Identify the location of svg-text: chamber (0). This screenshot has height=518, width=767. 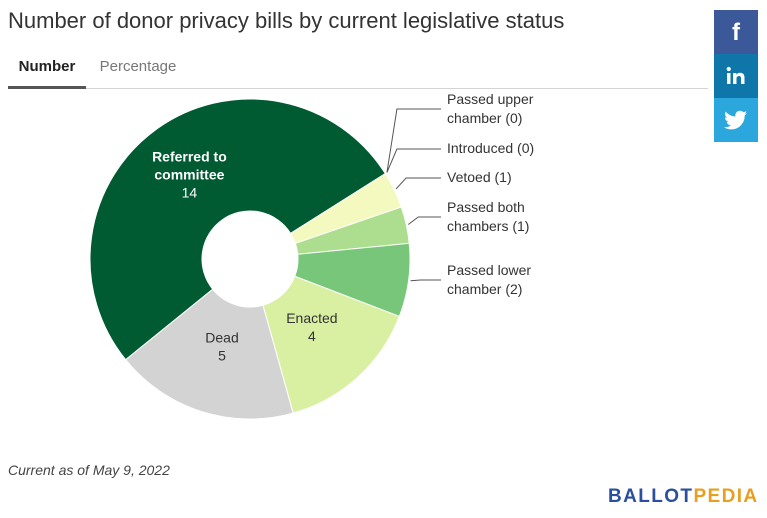
(484, 118).